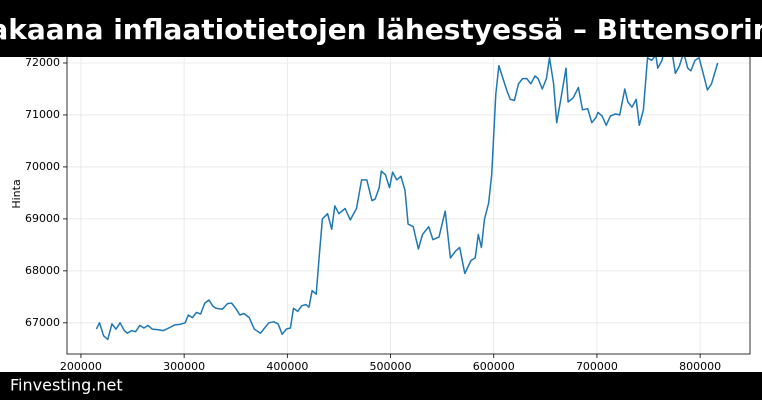 The image size is (762, 400). Describe the element at coordinates (287, 366) in the screenshot. I see `x-tick-label: 400000` at that location.